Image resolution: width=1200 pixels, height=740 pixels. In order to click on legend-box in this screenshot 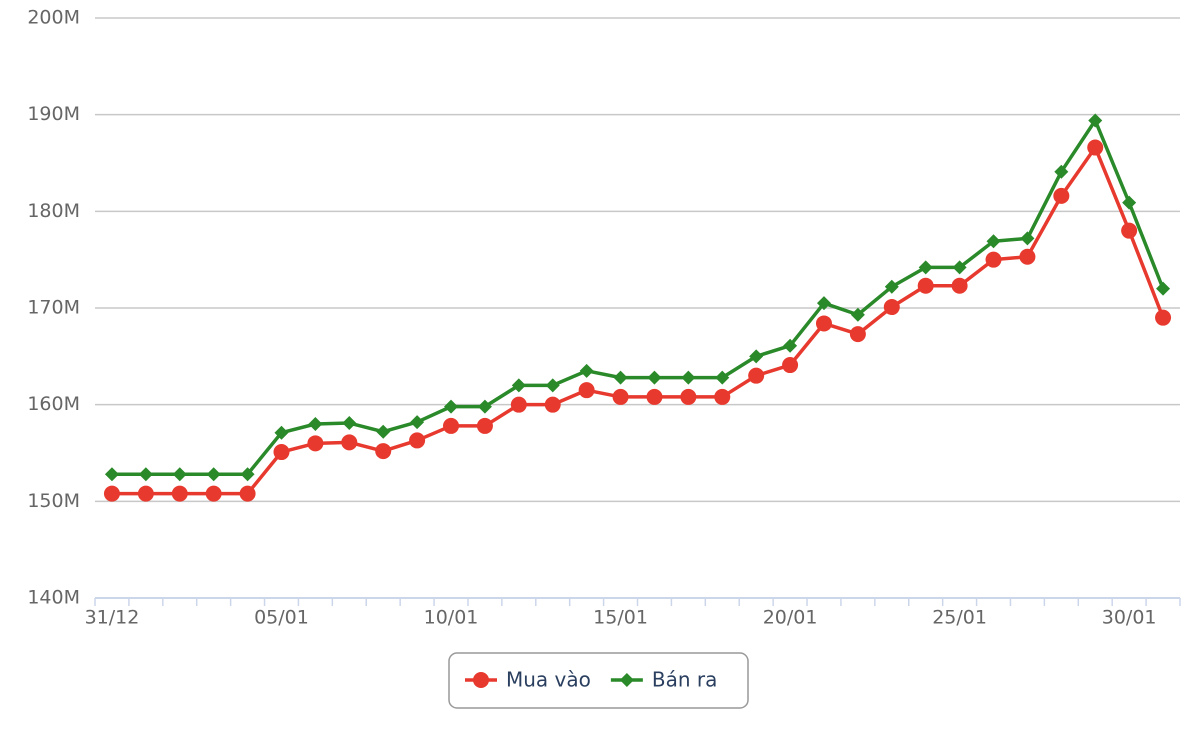, I will do `click(598, 680)`.